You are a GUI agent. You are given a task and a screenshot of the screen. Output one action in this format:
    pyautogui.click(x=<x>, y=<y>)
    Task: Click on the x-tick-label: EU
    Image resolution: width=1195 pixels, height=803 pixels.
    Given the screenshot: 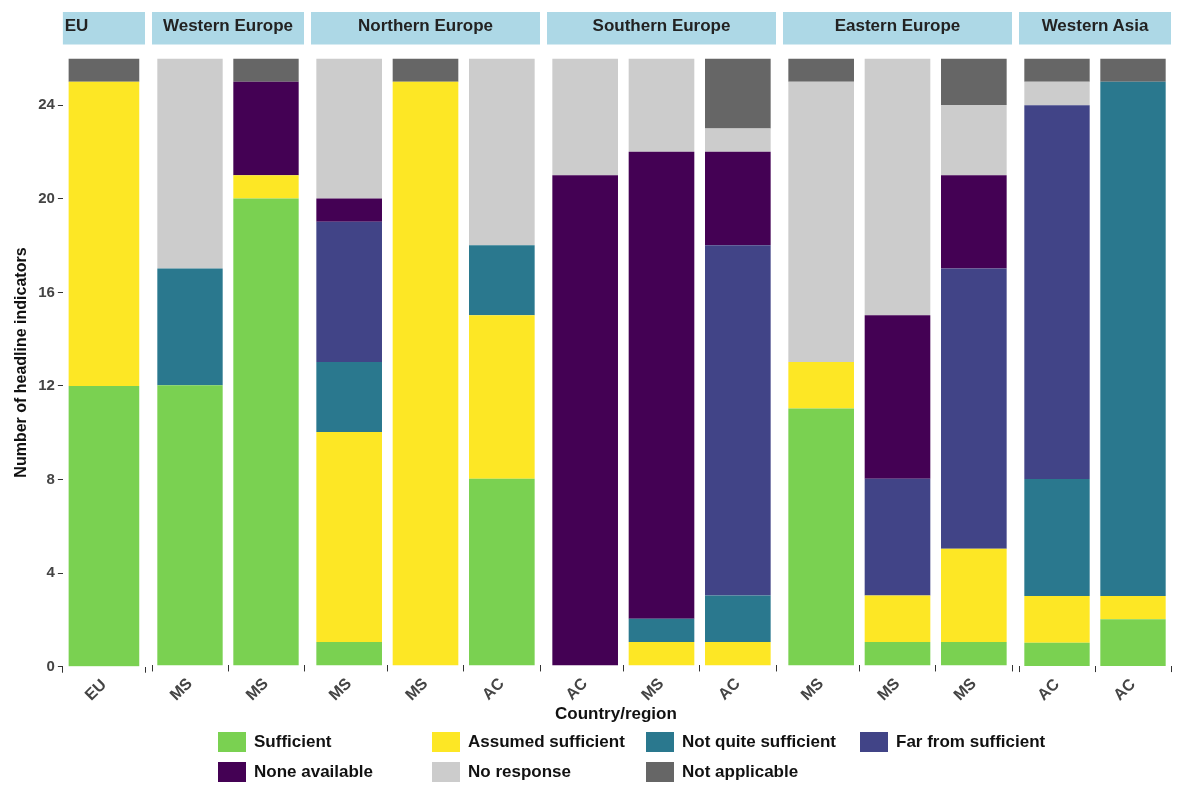 What is the action you would take?
    pyautogui.click(x=95, y=689)
    